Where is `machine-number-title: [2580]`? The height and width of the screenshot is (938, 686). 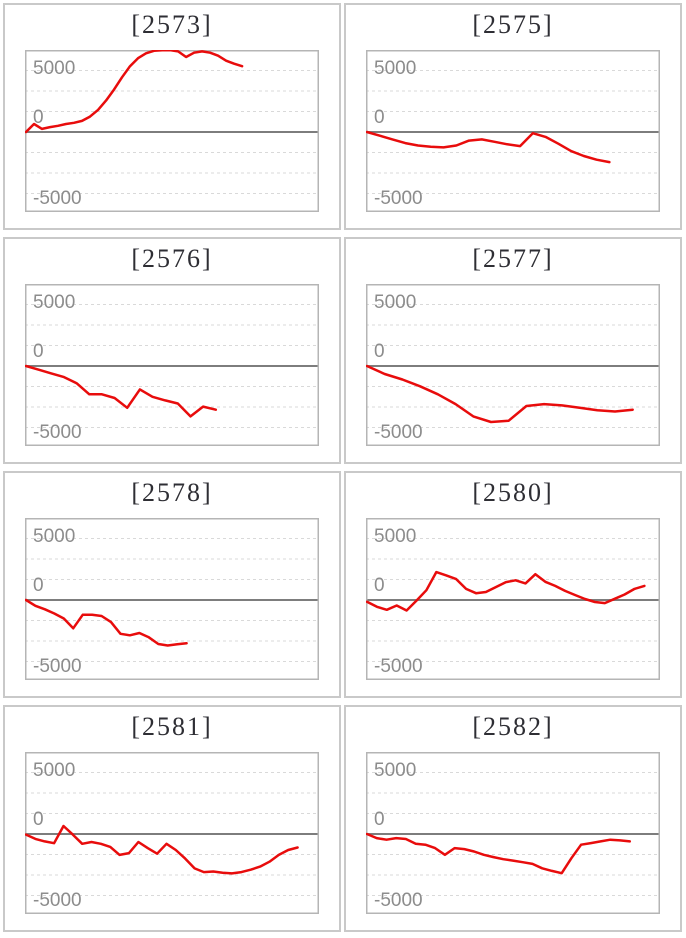
machine-number-title: [2580] is located at coordinates (513, 492).